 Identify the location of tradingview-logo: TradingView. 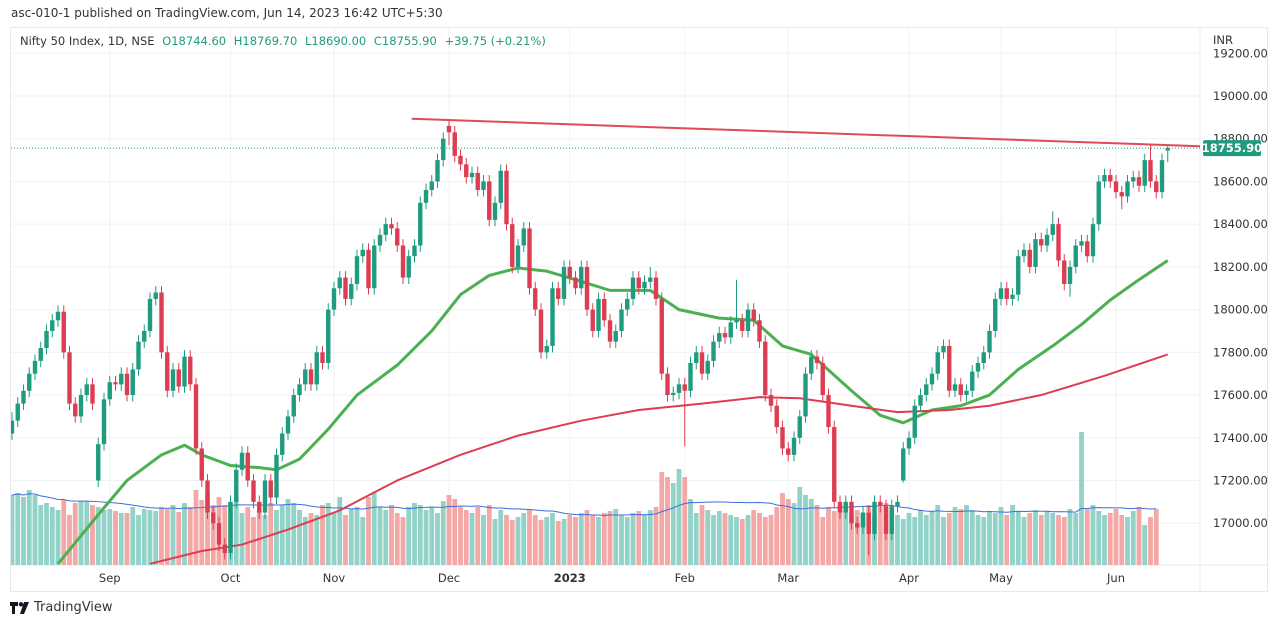
(61, 607).